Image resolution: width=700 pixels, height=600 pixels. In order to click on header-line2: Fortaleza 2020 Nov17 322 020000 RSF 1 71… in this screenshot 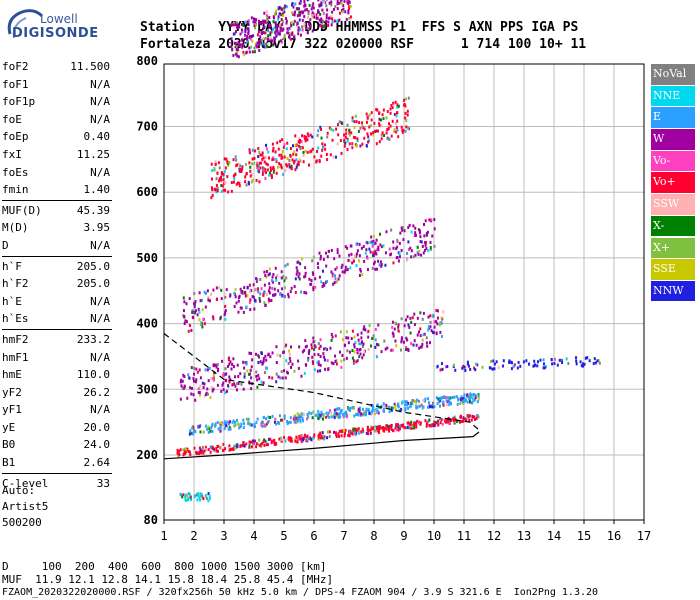, I will do `click(363, 44)`.